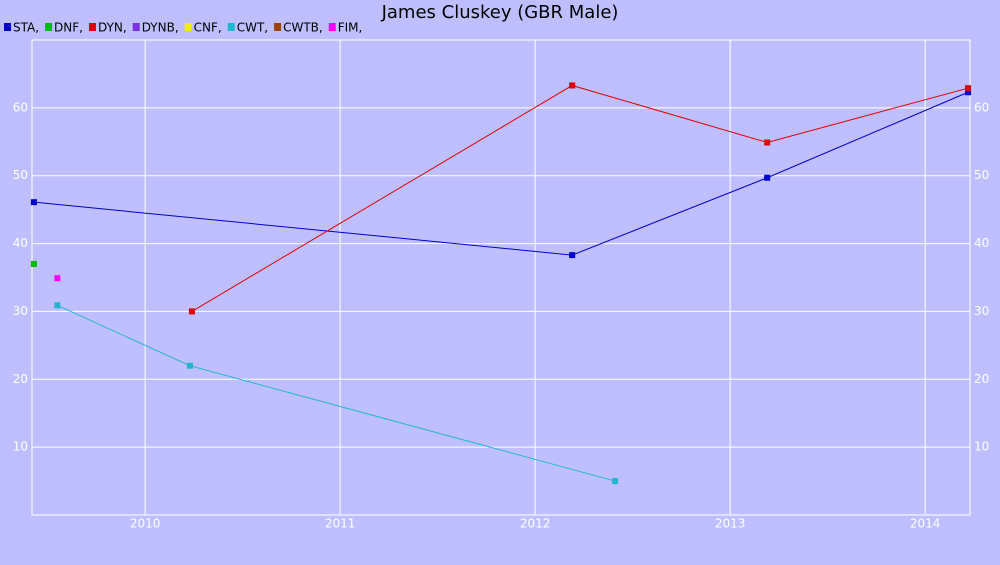 The height and width of the screenshot is (565, 1000). I want to click on y-tick-label: 60, so click(20, 107).